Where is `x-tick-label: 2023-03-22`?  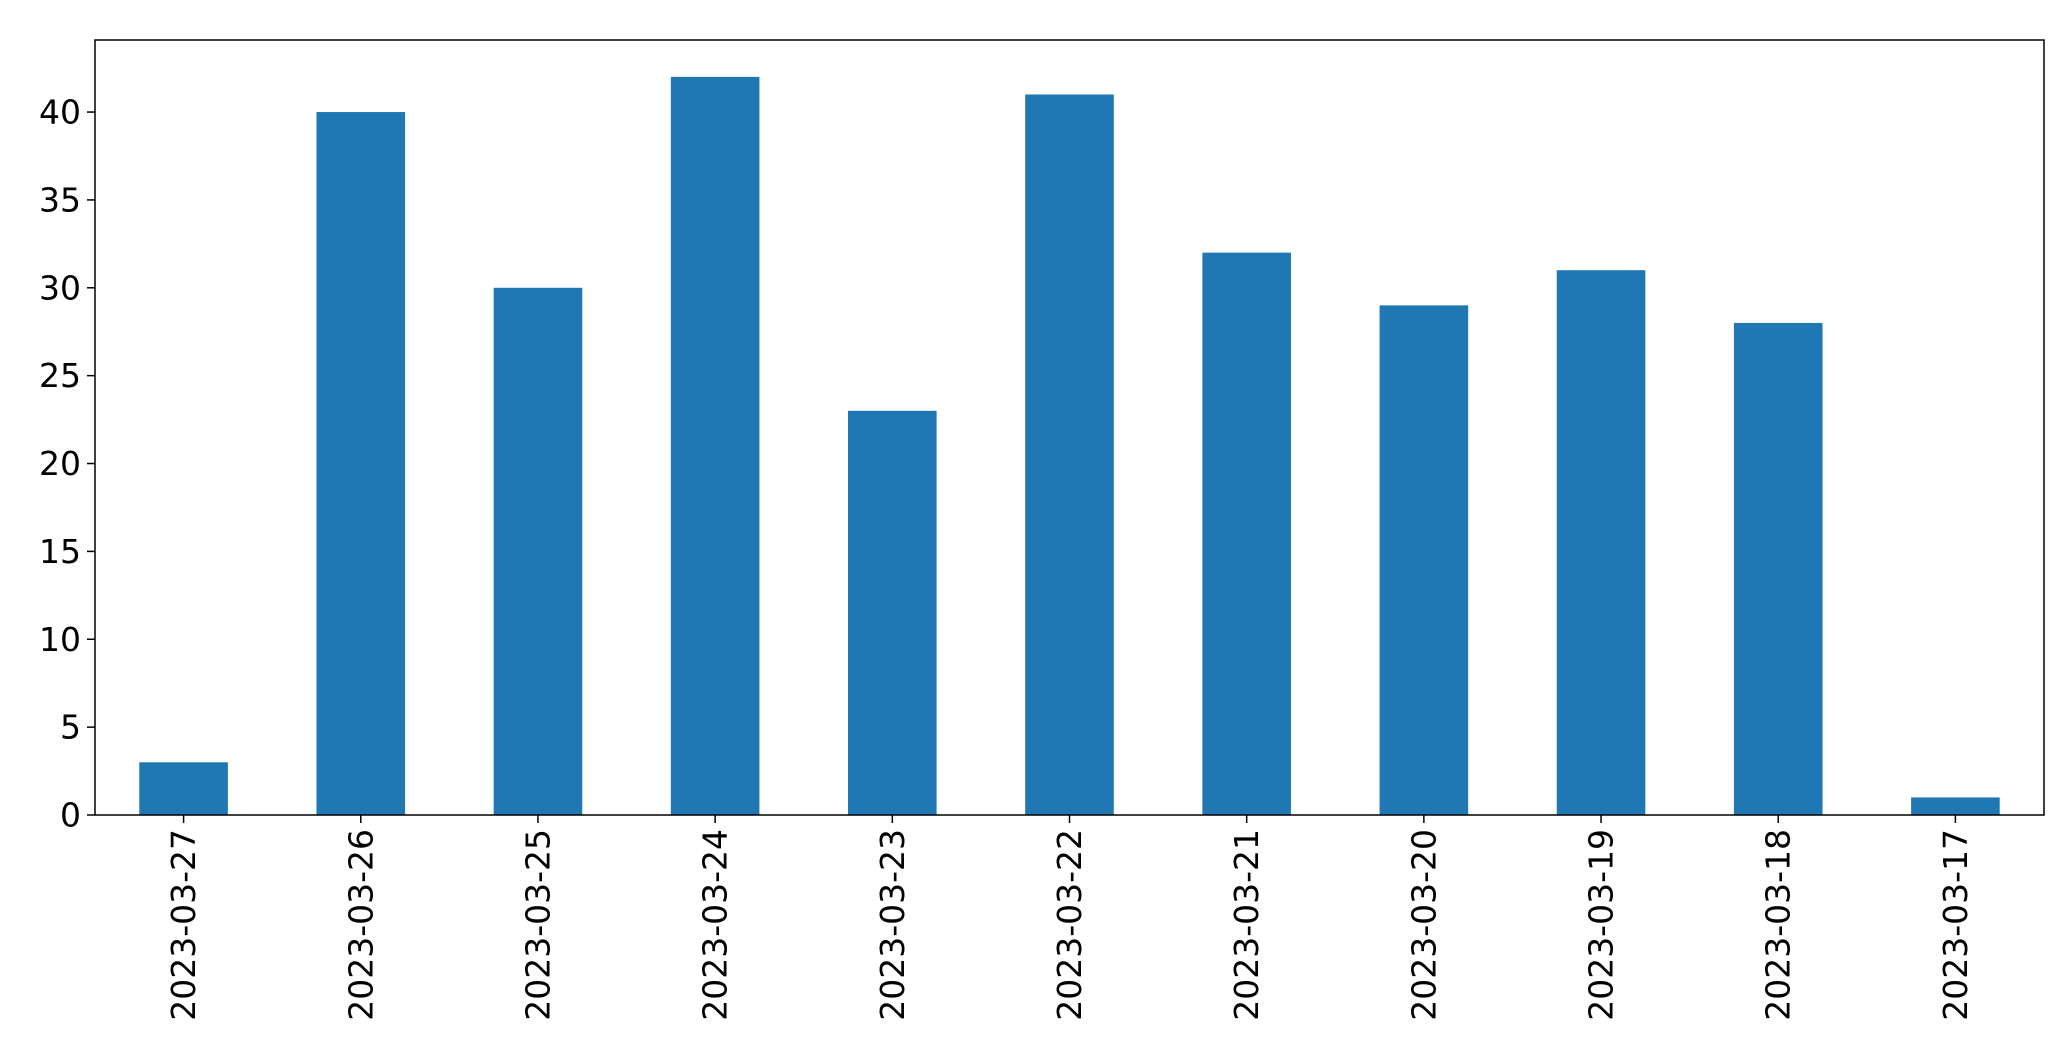 x-tick-label: 2023-03-22 is located at coordinates (1069, 925).